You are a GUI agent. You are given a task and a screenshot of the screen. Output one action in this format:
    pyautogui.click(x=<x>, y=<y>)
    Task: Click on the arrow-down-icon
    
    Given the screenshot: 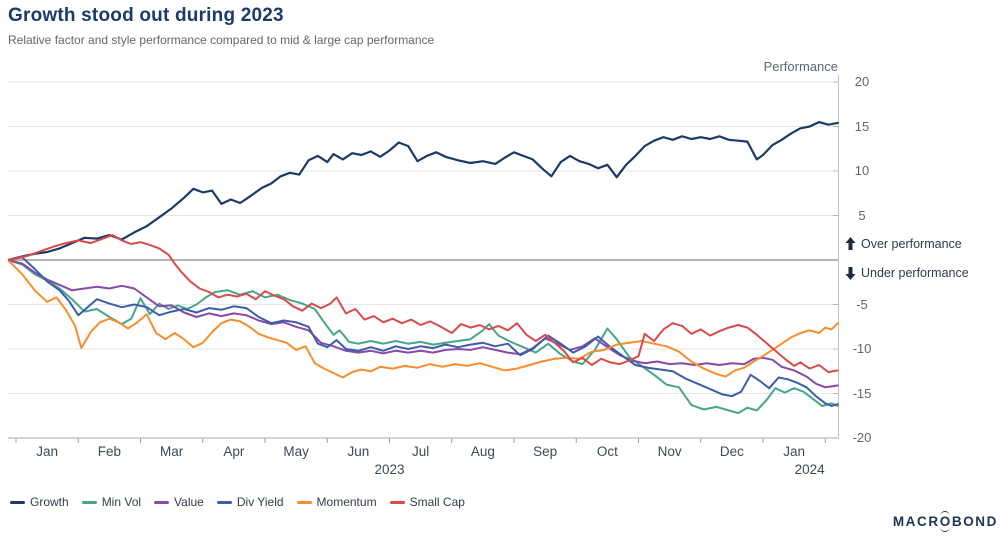 What is the action you would take?
    pyautogui.click(x=850, y=273)
    